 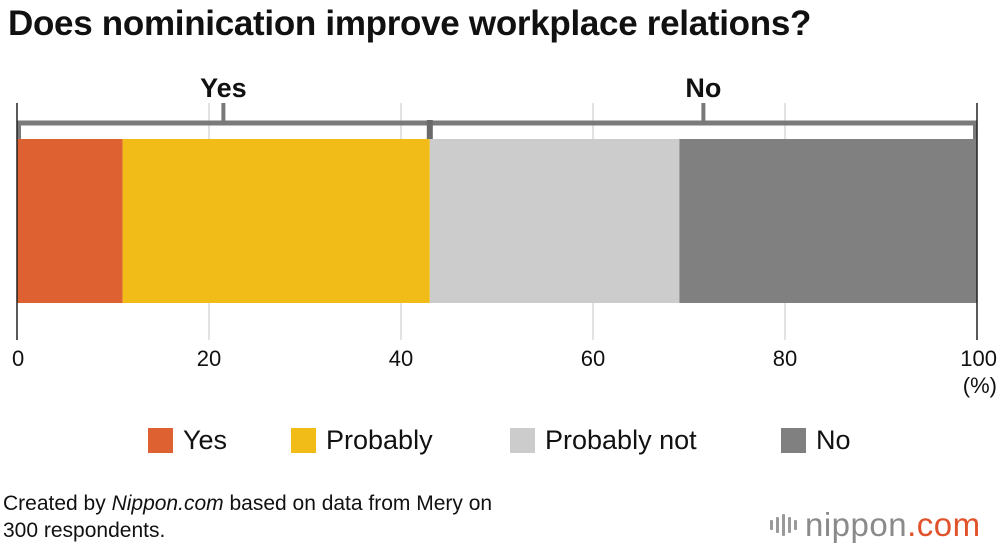 What do you see at coordinates (223, 88) in the screenshot?
I see `group-label: Yes` at bounding box center [223, 88].